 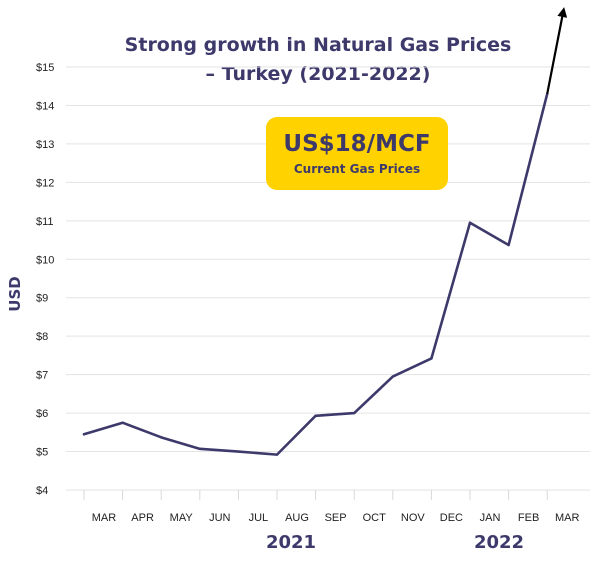 What do you see at coordinates (42, 376) in the screenshot?
I see `y-tick-label: $7` at bounding box center [42, 376].